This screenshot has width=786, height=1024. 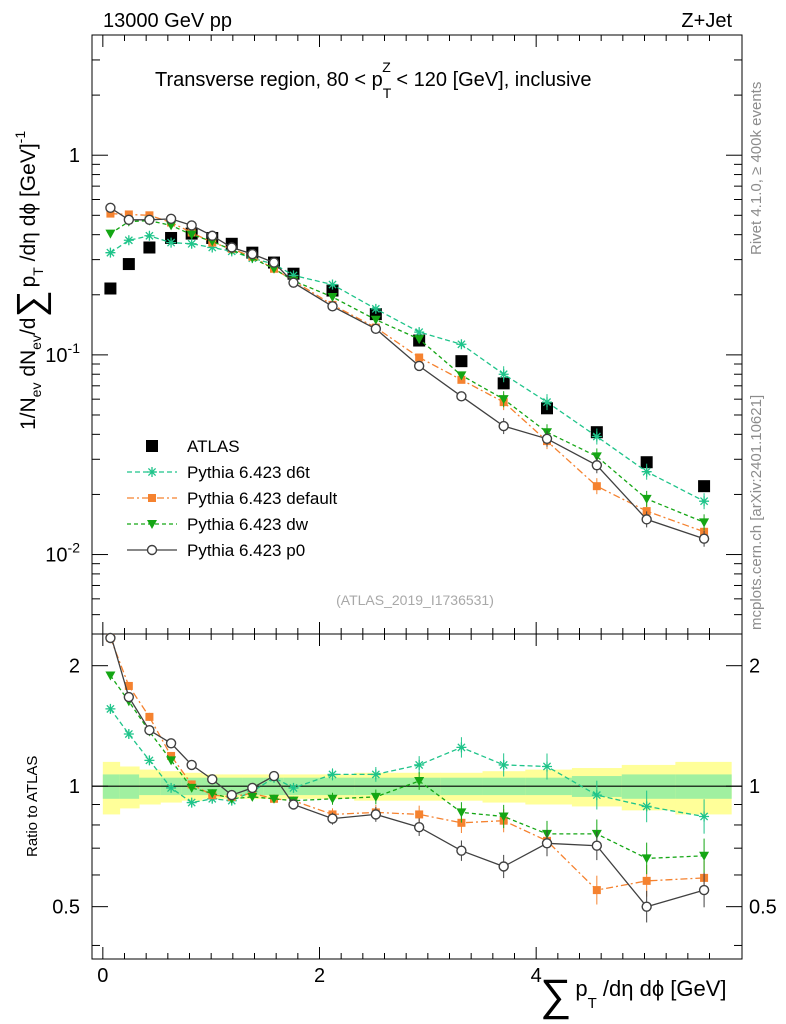 I want to click on xlabel-sub: T, so click(x=592, y=1003).